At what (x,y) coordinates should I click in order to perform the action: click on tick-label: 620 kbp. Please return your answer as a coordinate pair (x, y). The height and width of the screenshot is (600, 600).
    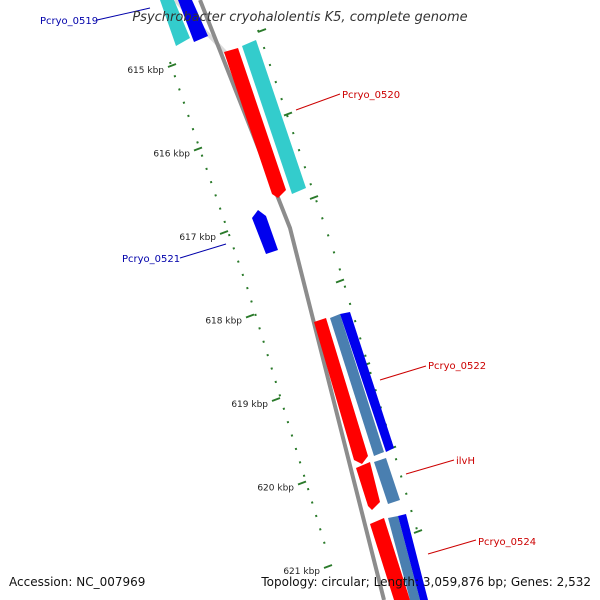
    Looking at the image, I should click on (275, 489).